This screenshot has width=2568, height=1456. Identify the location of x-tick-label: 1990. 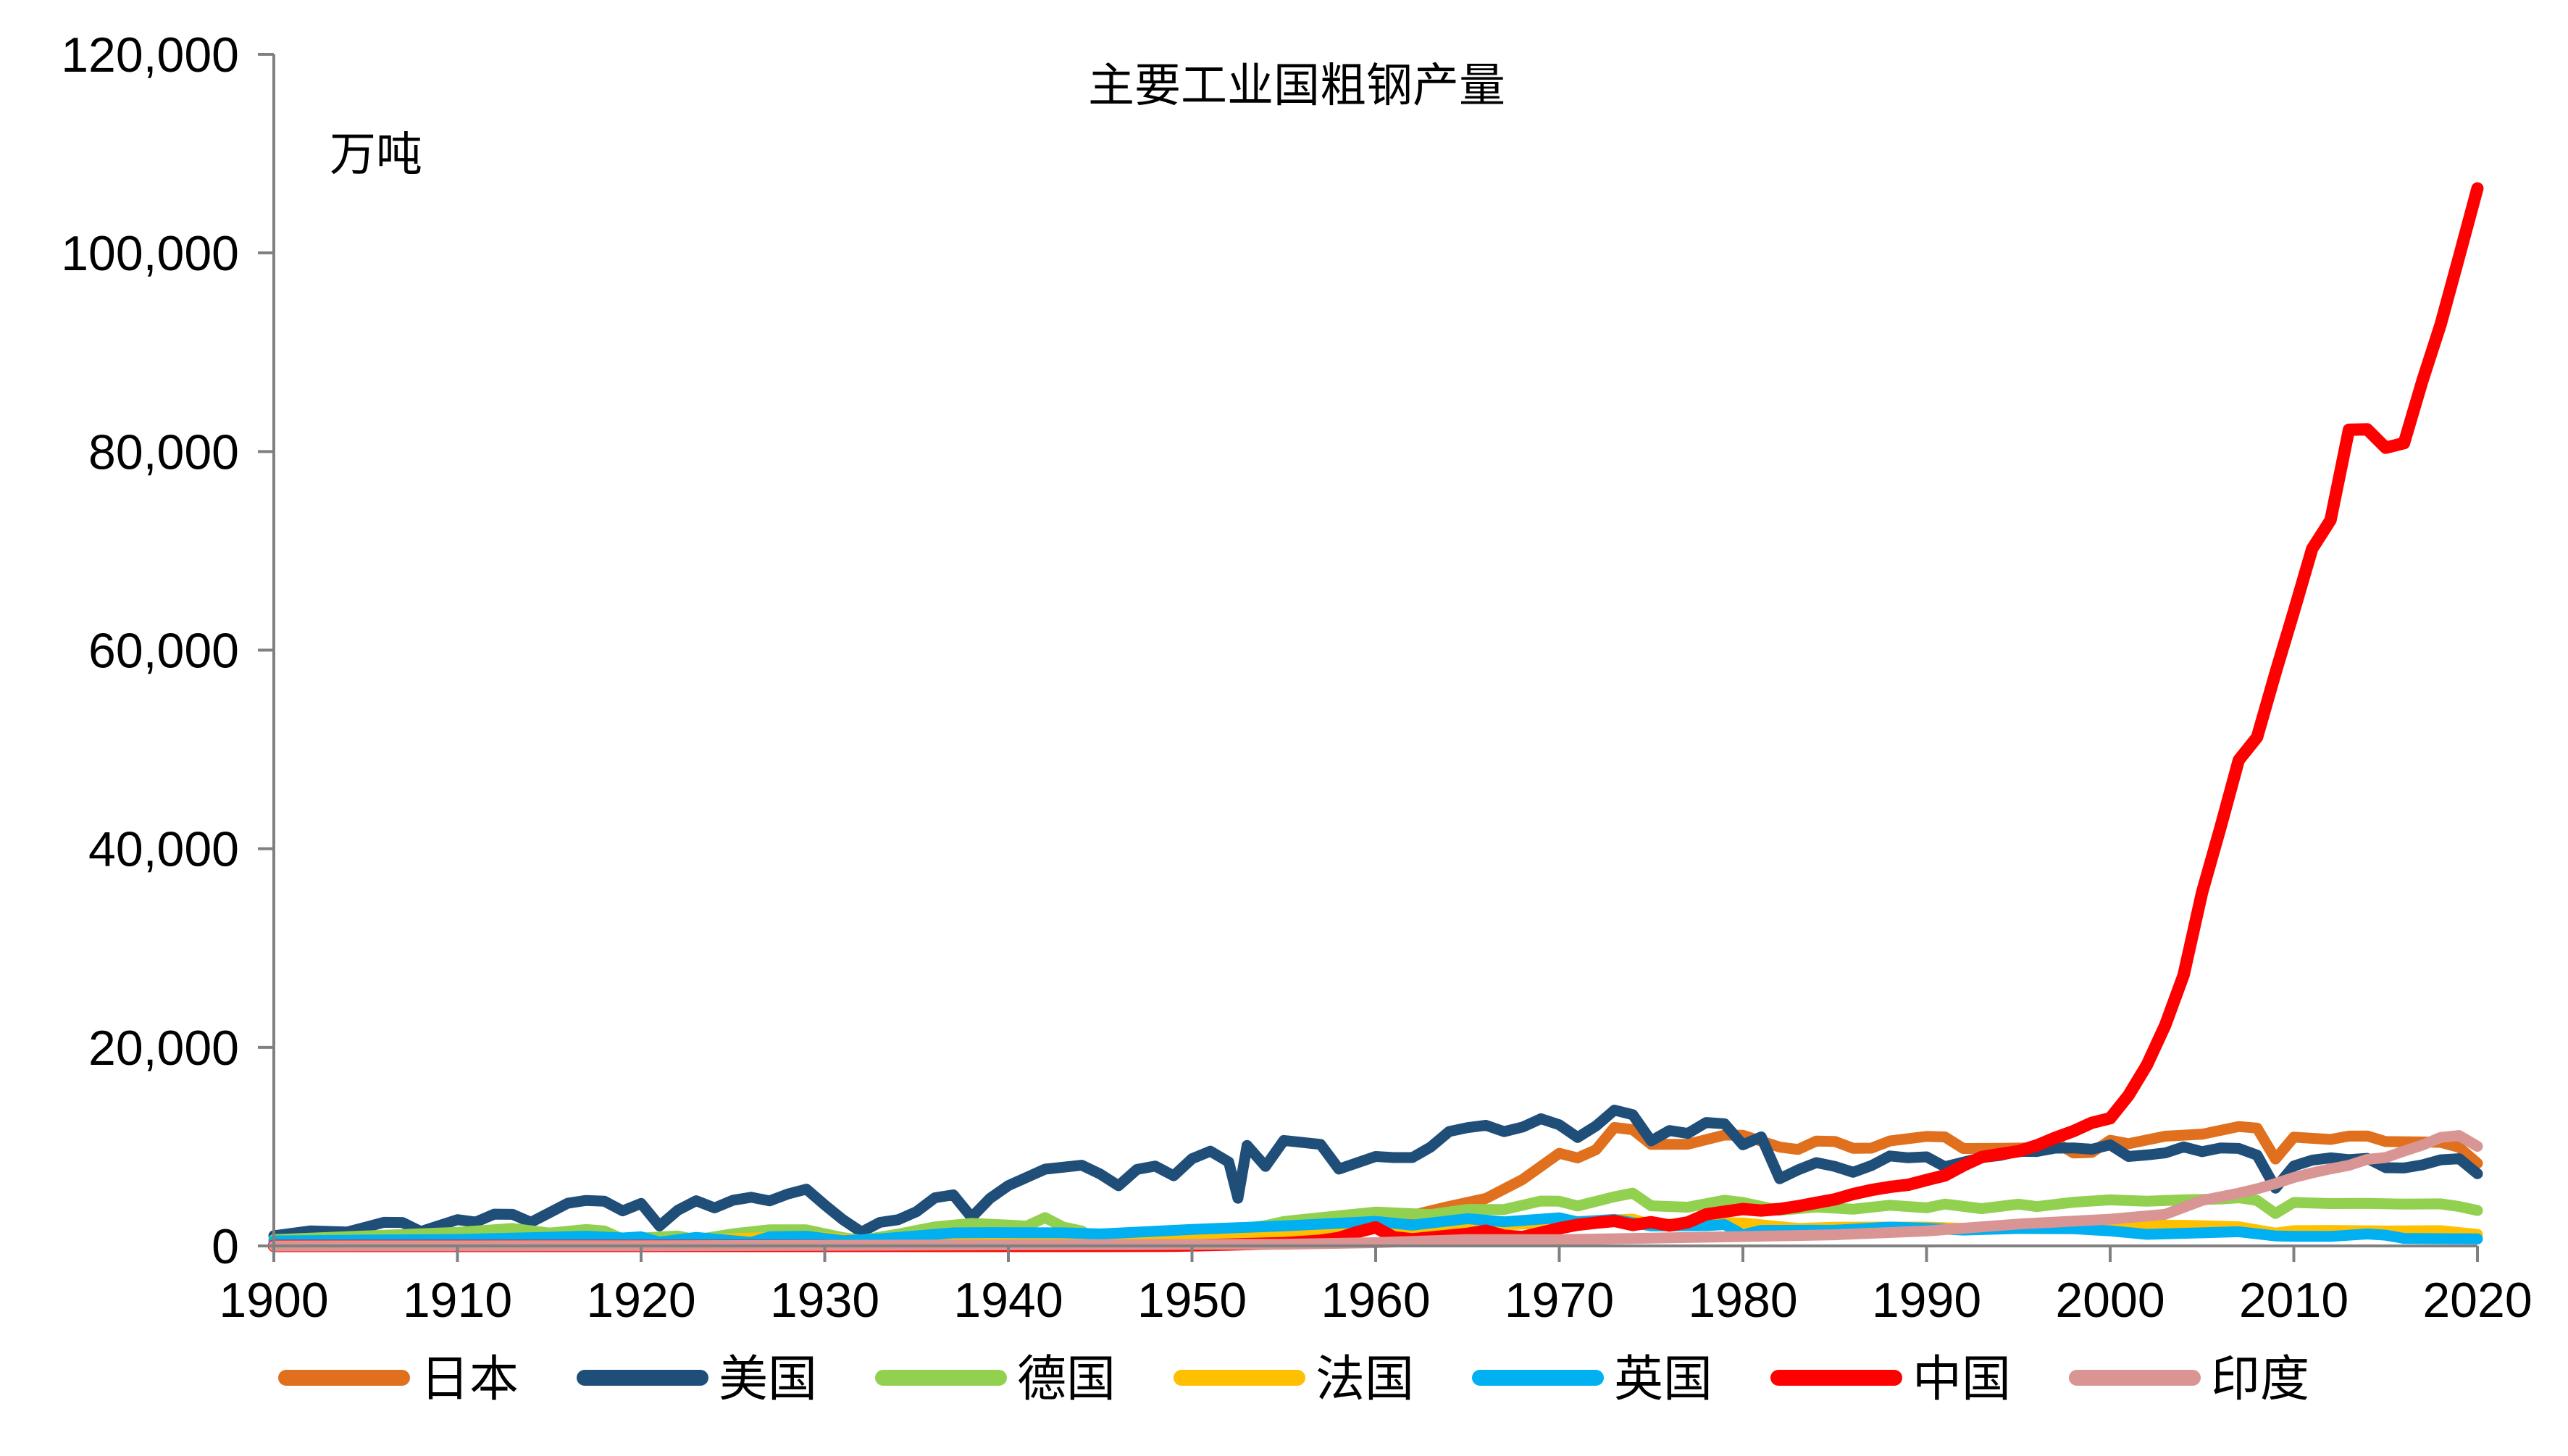
(1926, 1300).